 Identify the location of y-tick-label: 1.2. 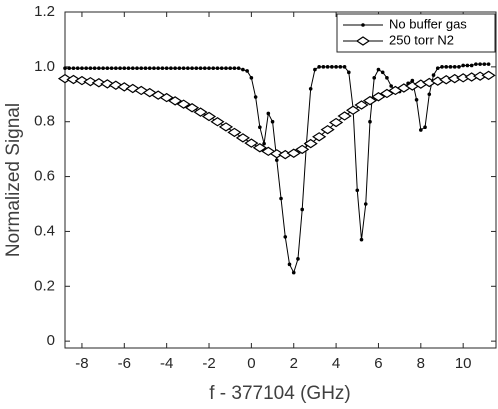
(44, 11).